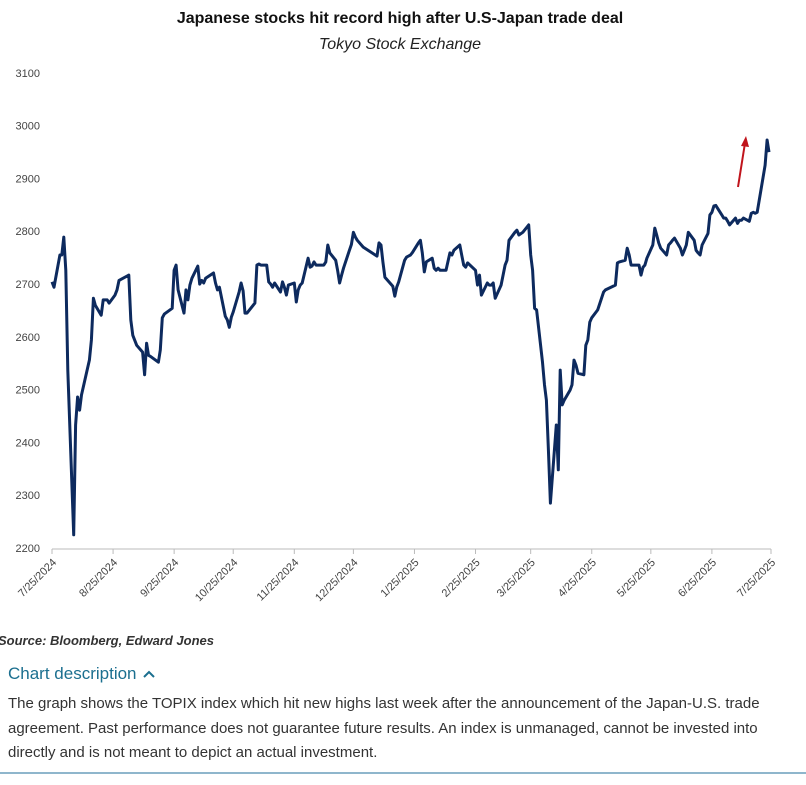  Describe the element at coordinates (577, 578) in the screenshot. I see `x-tick-label: 4/25/2025` at that location.